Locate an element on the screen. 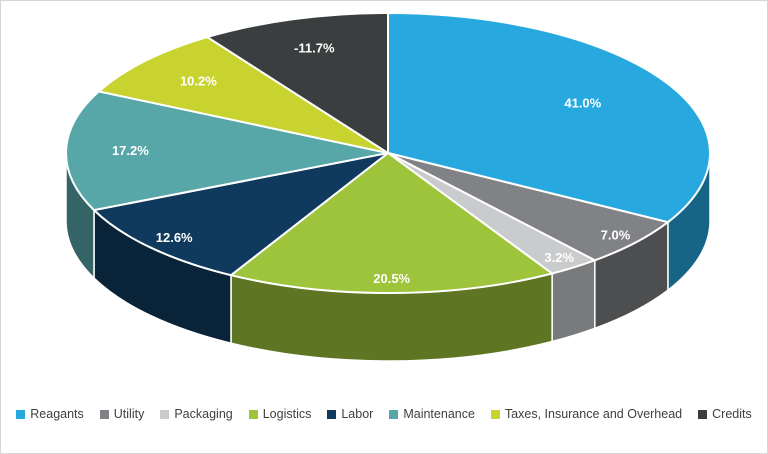  legend-swatch-taxes-insurance-and-overhead is located at coordinates (495, 414).